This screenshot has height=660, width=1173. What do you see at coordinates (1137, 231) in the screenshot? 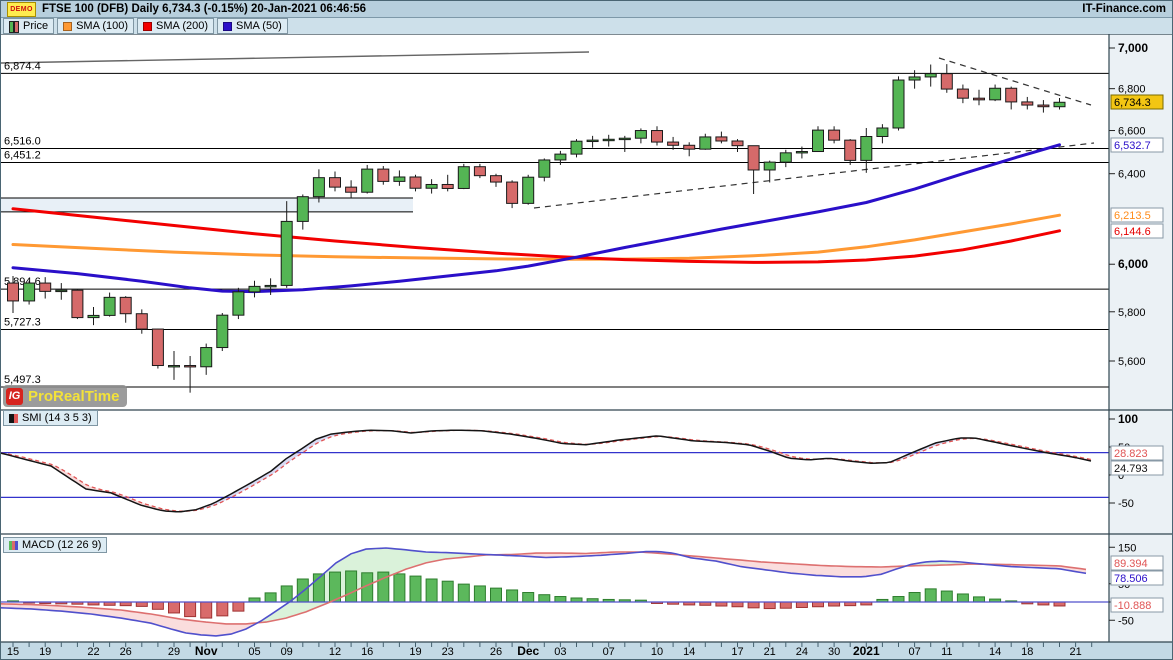
I see `price-value-box` at bounding box center [1137, 231].